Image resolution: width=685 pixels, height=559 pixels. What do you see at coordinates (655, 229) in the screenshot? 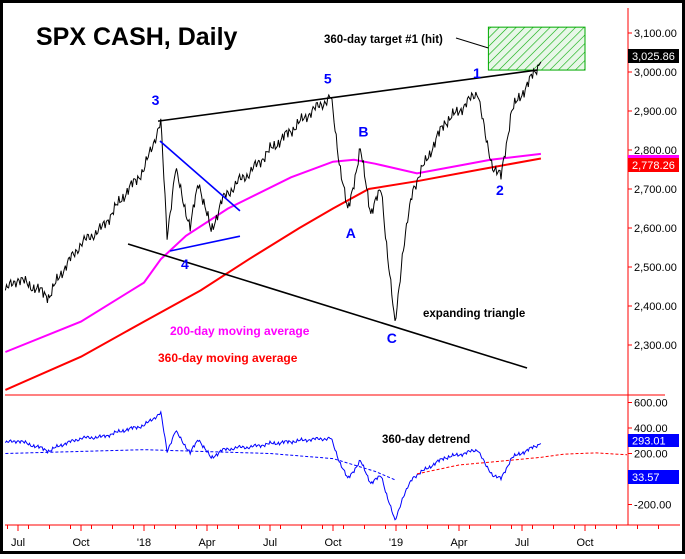
I see `price-tick-label: 2,600.00` at bounding box center [655, 229].